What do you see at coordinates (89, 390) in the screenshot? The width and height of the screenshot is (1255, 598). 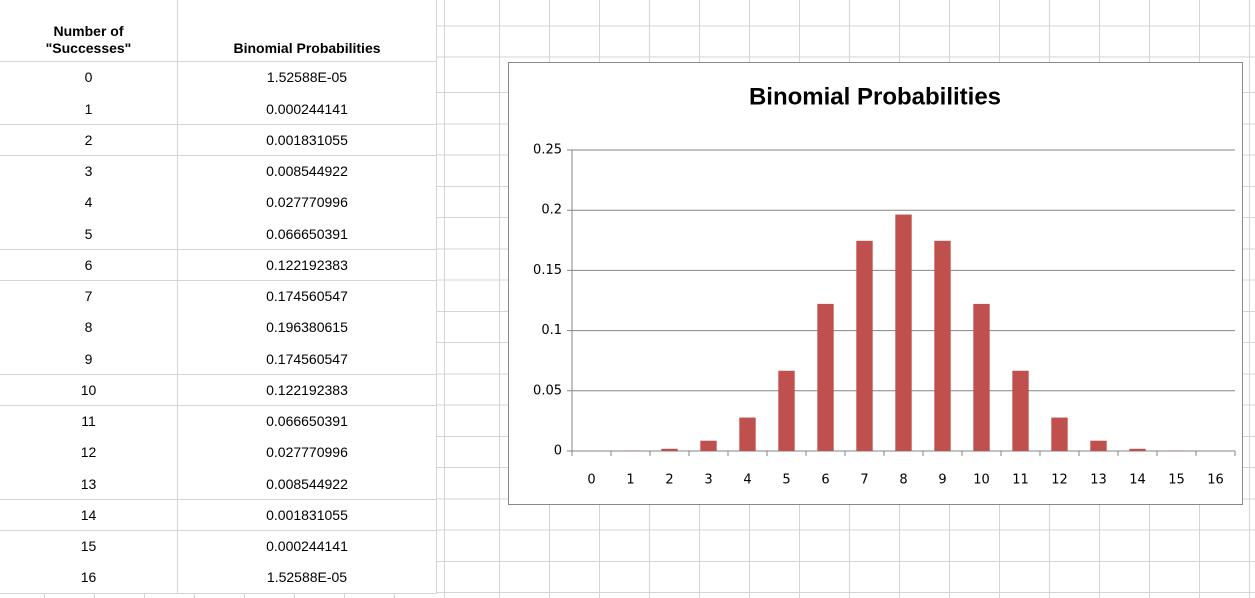 I see `cell: 10` at bounding box center [89, 390].